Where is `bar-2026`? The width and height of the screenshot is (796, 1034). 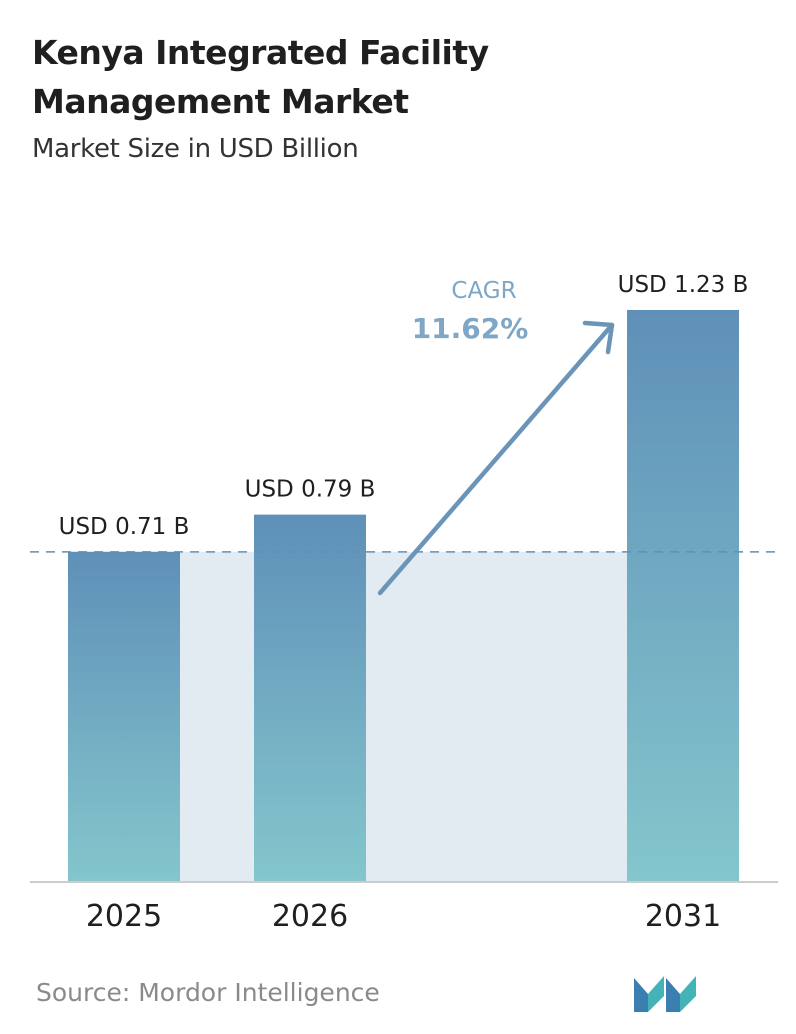 bar-2026 is located at coordinates (310, 698).